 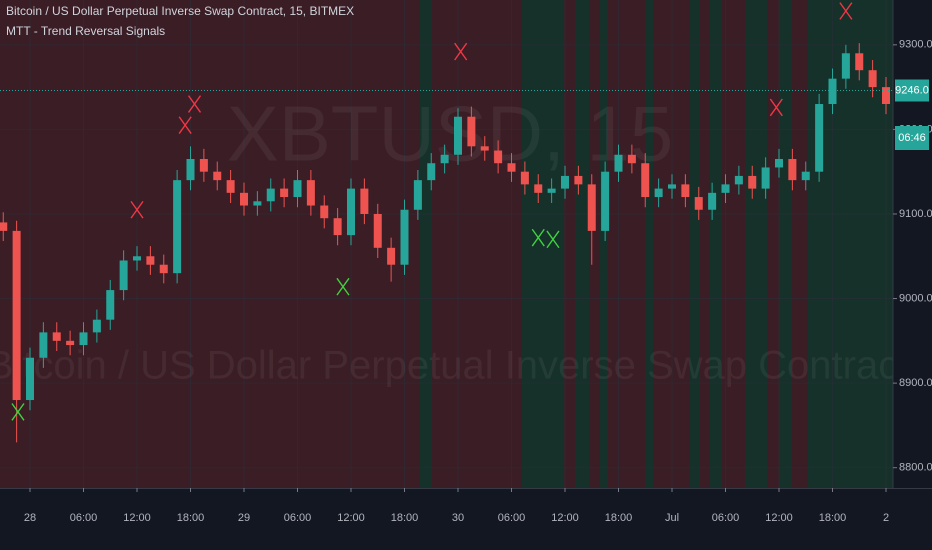 I want to click on y-tick-label: 9000.0, so click(x=915, y=298).